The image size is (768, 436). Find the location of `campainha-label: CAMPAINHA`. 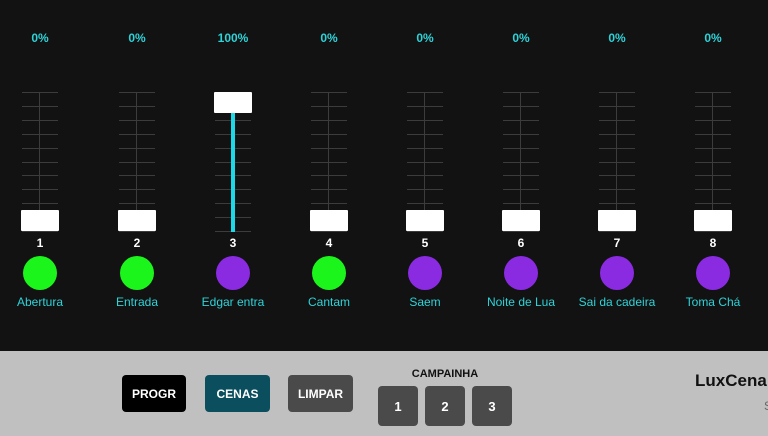

campainha-label: CAMPAINHA is located at coordinates (445, 374).